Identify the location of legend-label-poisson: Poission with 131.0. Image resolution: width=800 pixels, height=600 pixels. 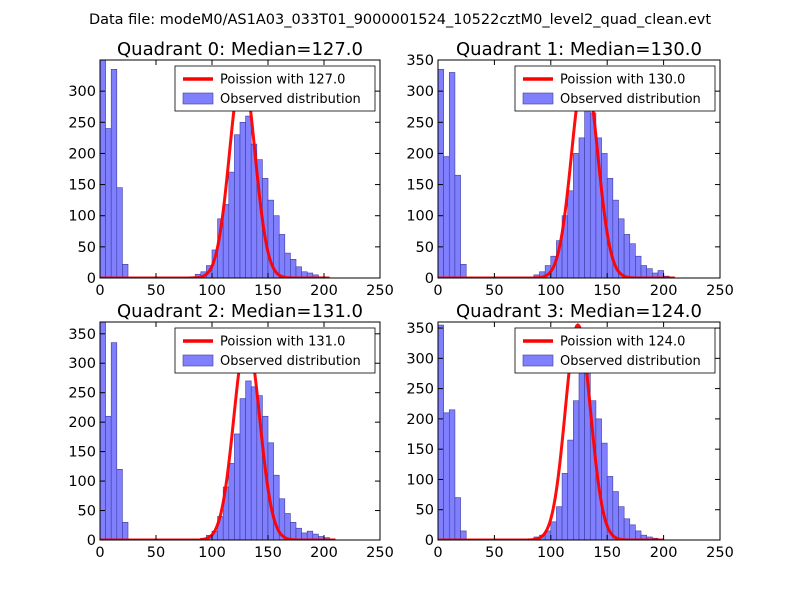
(282, 342).